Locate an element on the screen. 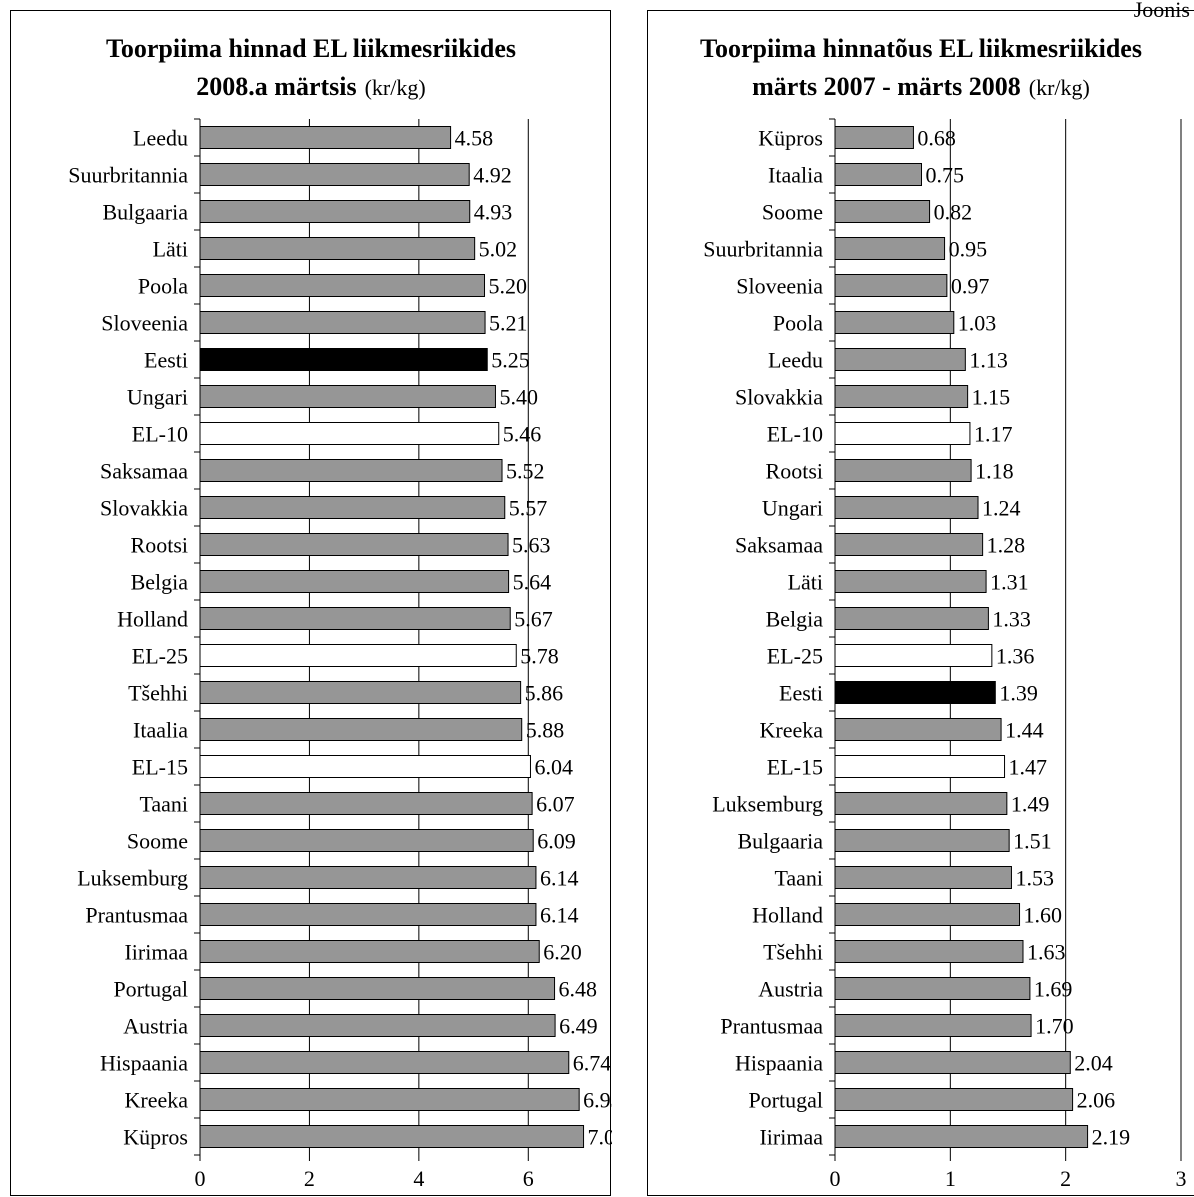 The height and width of the screenshot is (1197, 1194). value-label: 5.40 is located at coordinates (518, 397).